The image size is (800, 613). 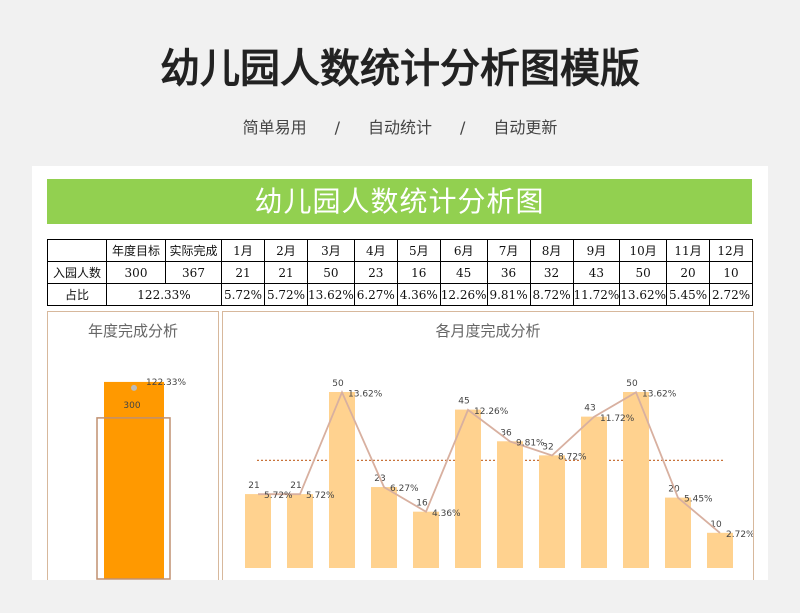 What do you see at coordinates (418, 272) in the screenshot?
I see `count-cell: 16` at bounding box center [418, 272].